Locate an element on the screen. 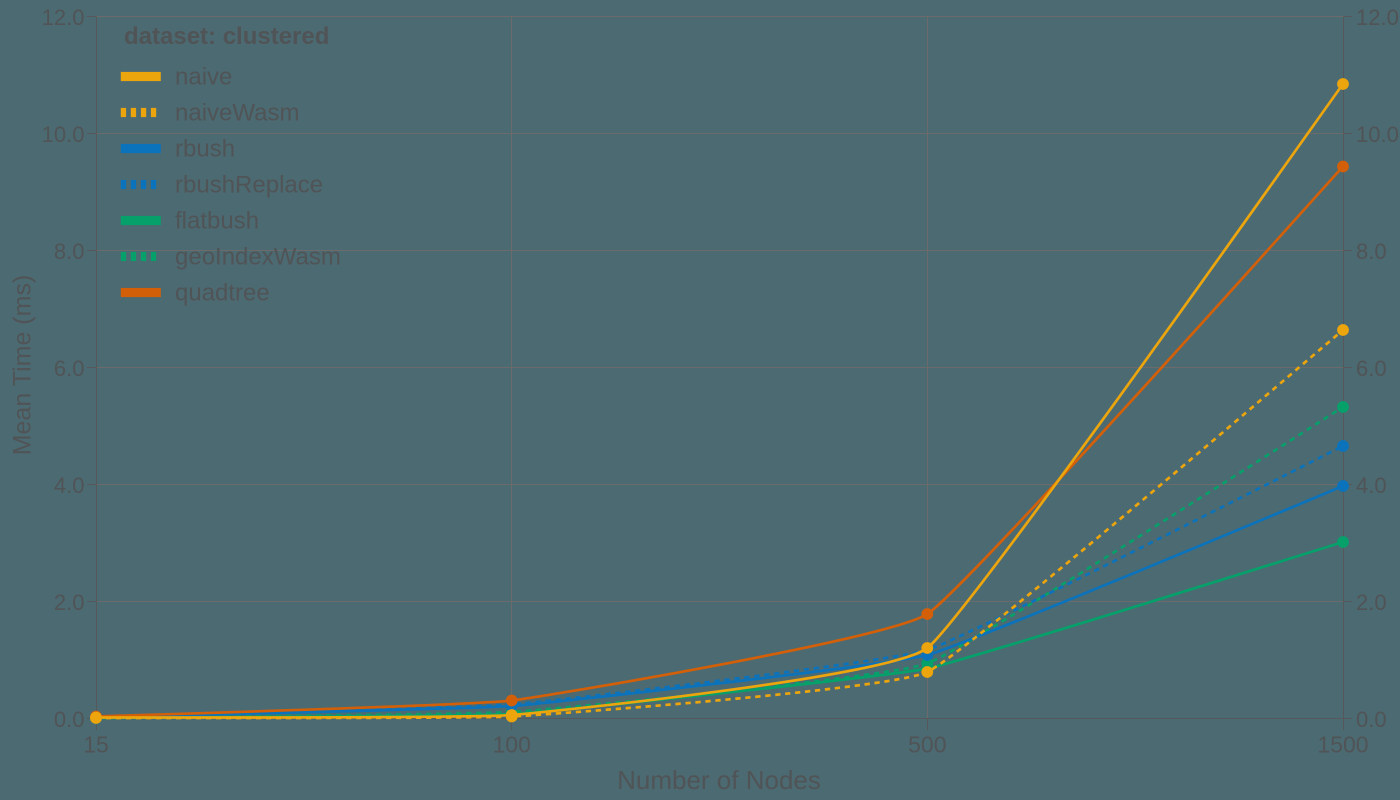  svg-text: quadtree is located at coordinates (222, 293).